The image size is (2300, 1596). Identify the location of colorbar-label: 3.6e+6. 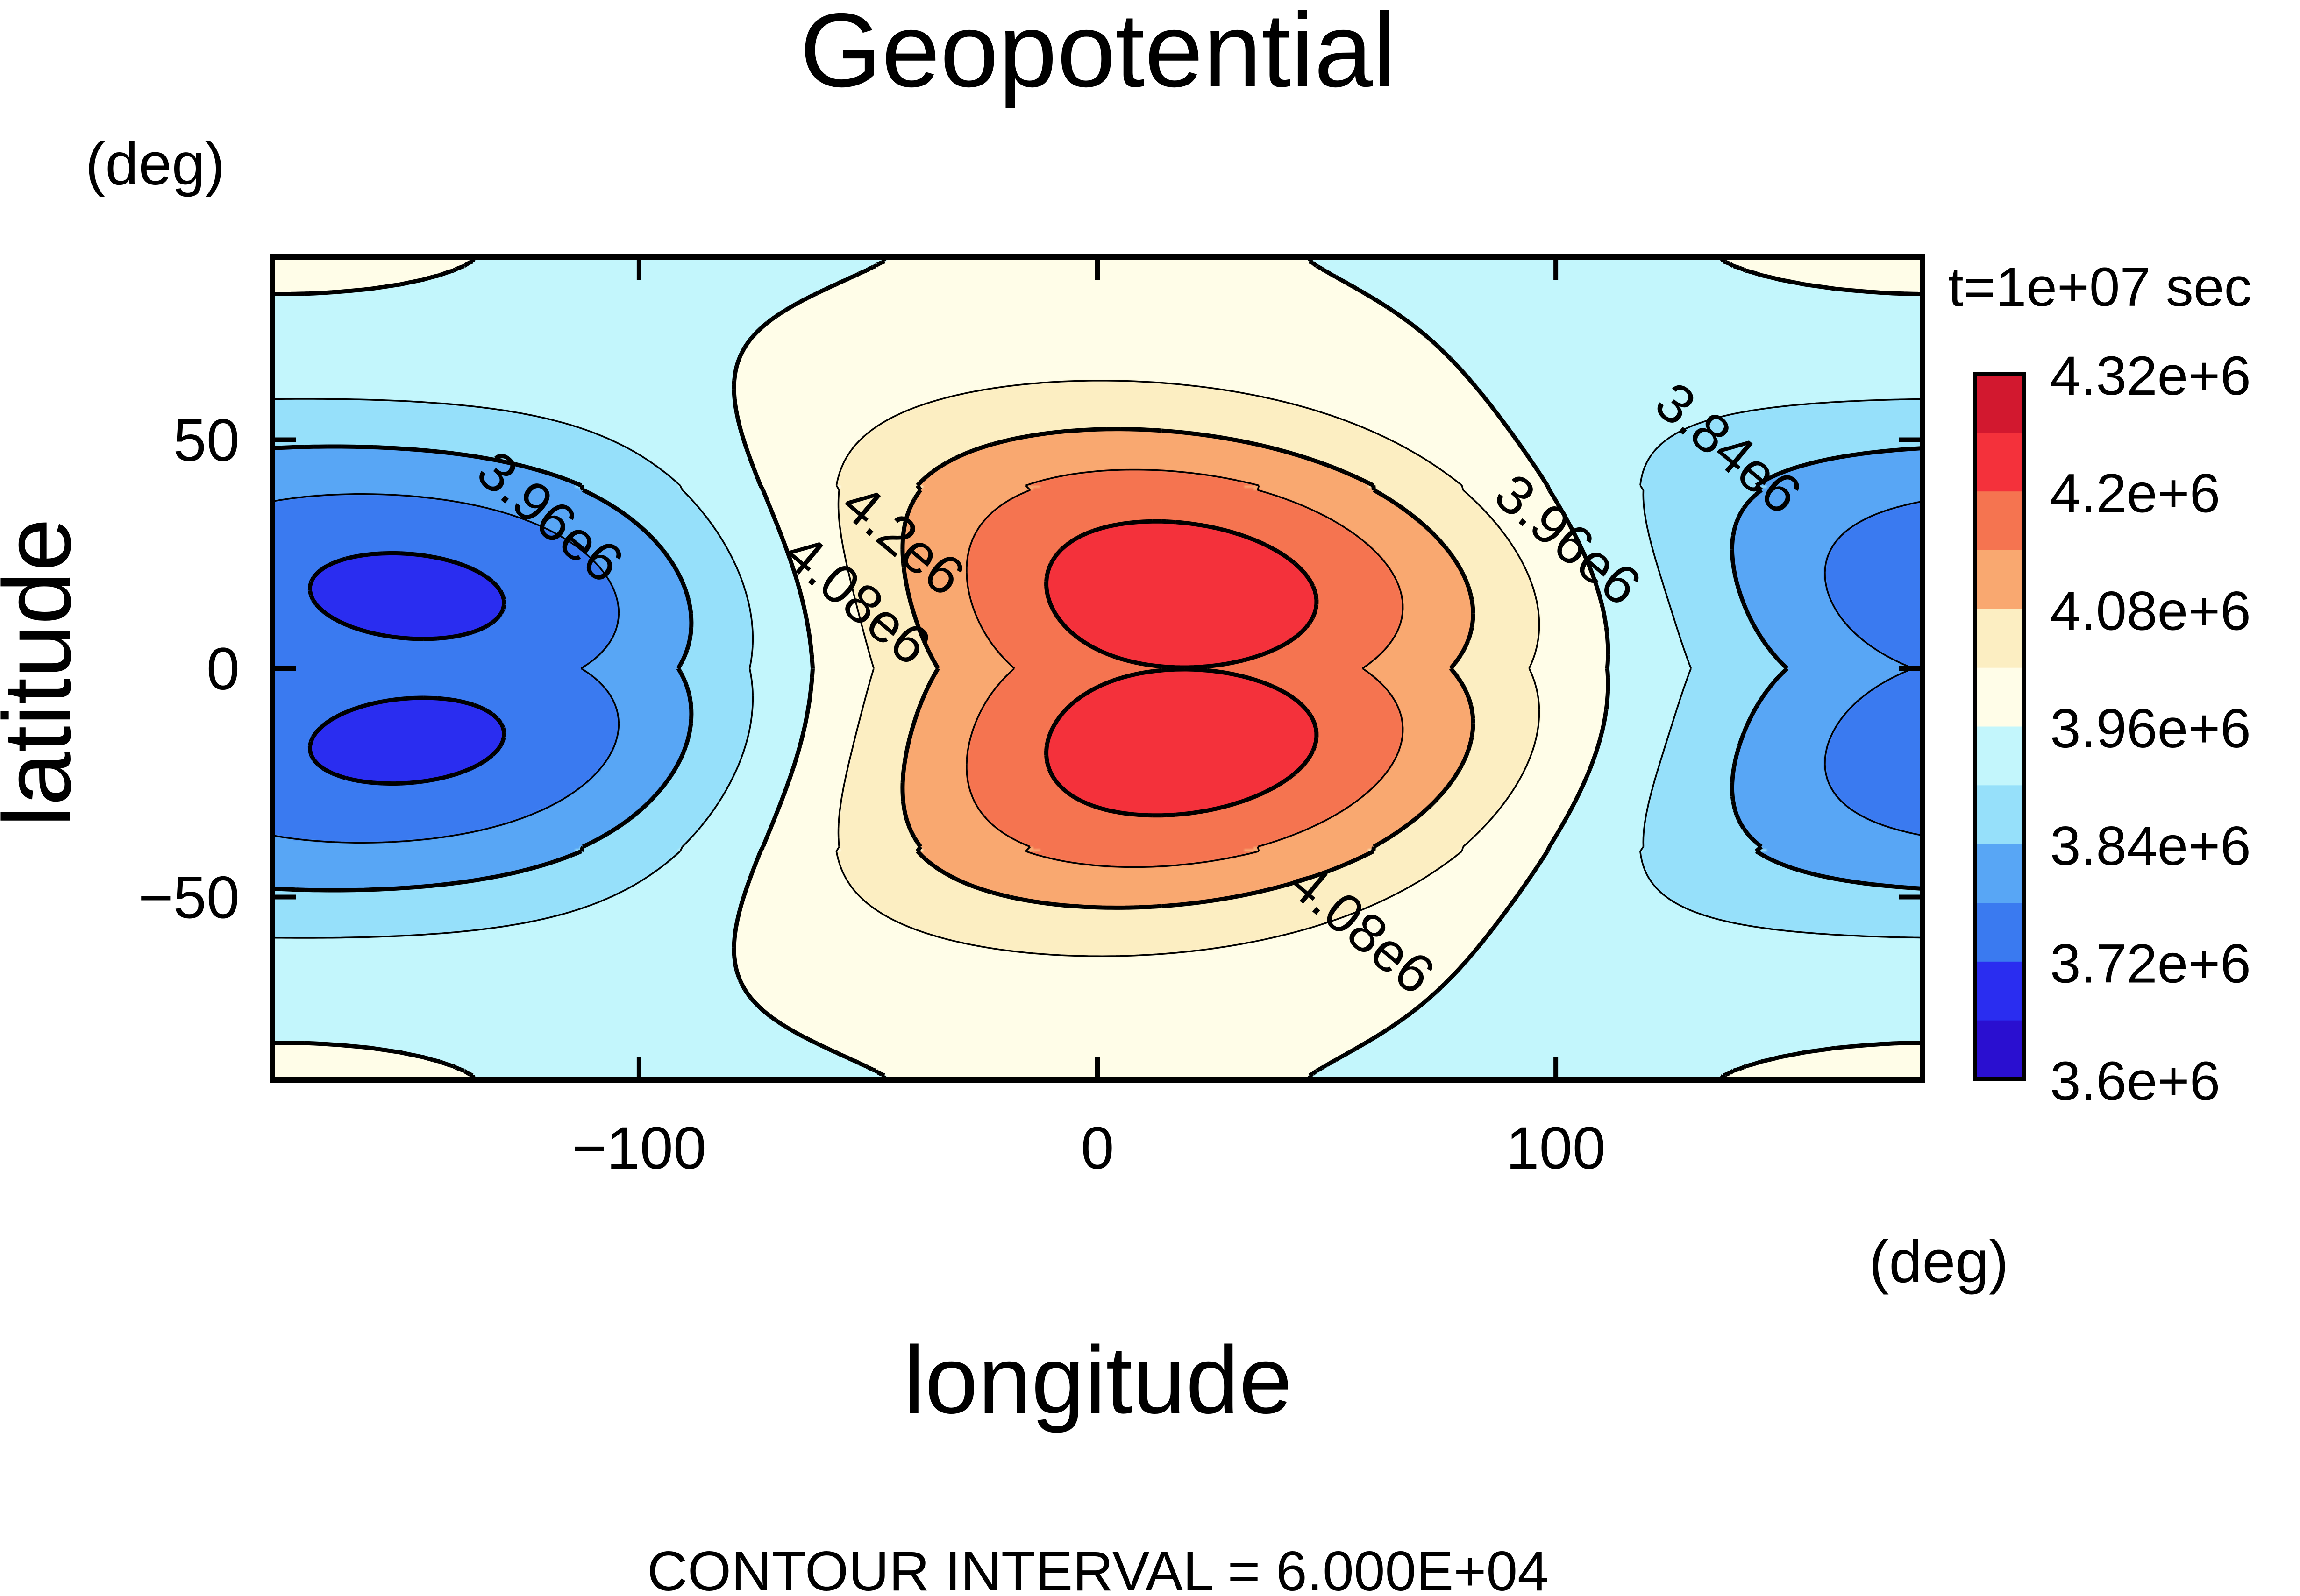
(2135, 1081).